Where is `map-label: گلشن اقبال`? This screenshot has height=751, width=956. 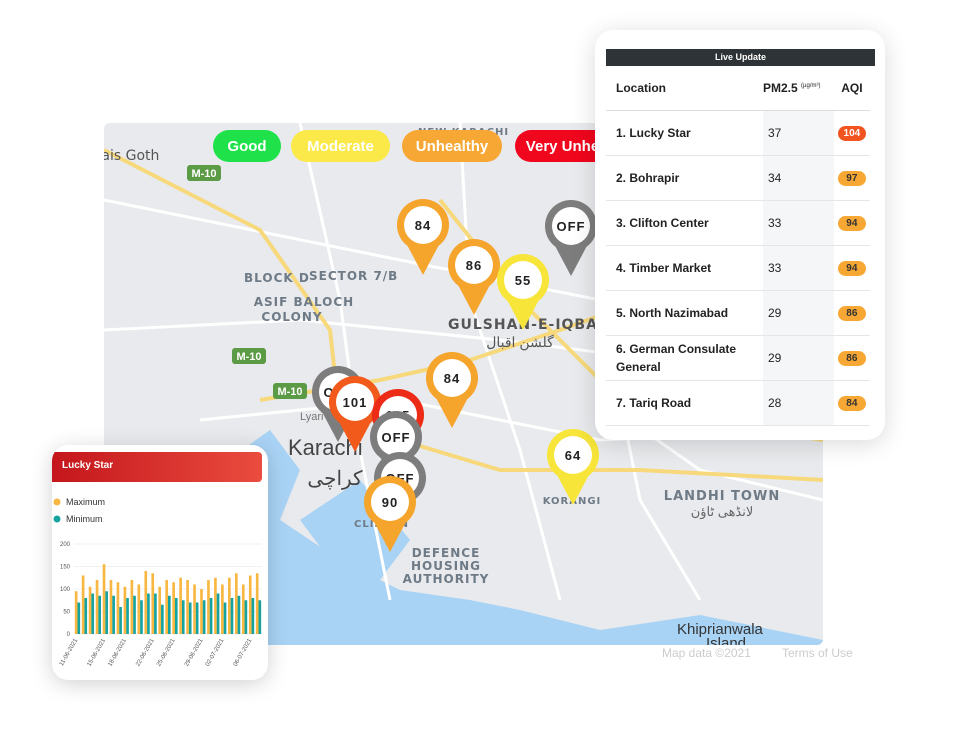
map-label: گلشن اقبال is located at coordinates (520, 342).